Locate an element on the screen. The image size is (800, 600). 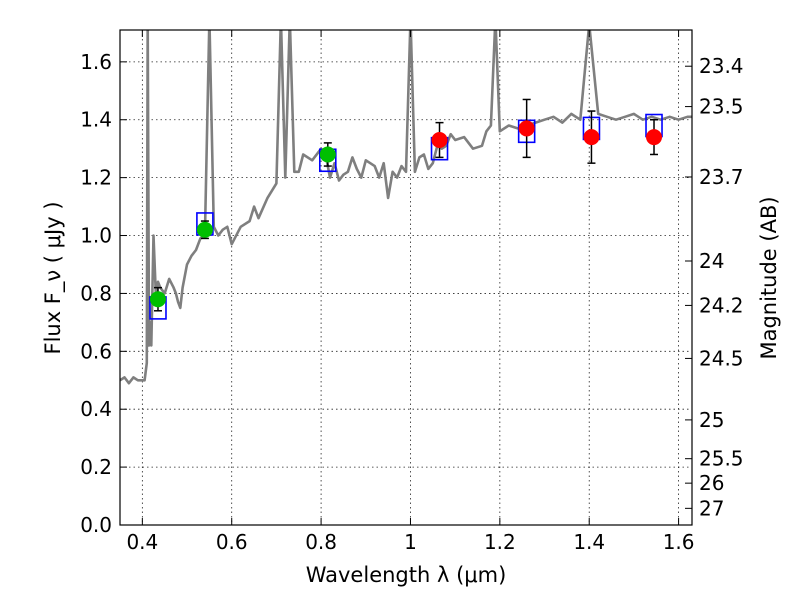
x-axis-title: Wavelength λ (μm) is located at coordinates (406, 575).